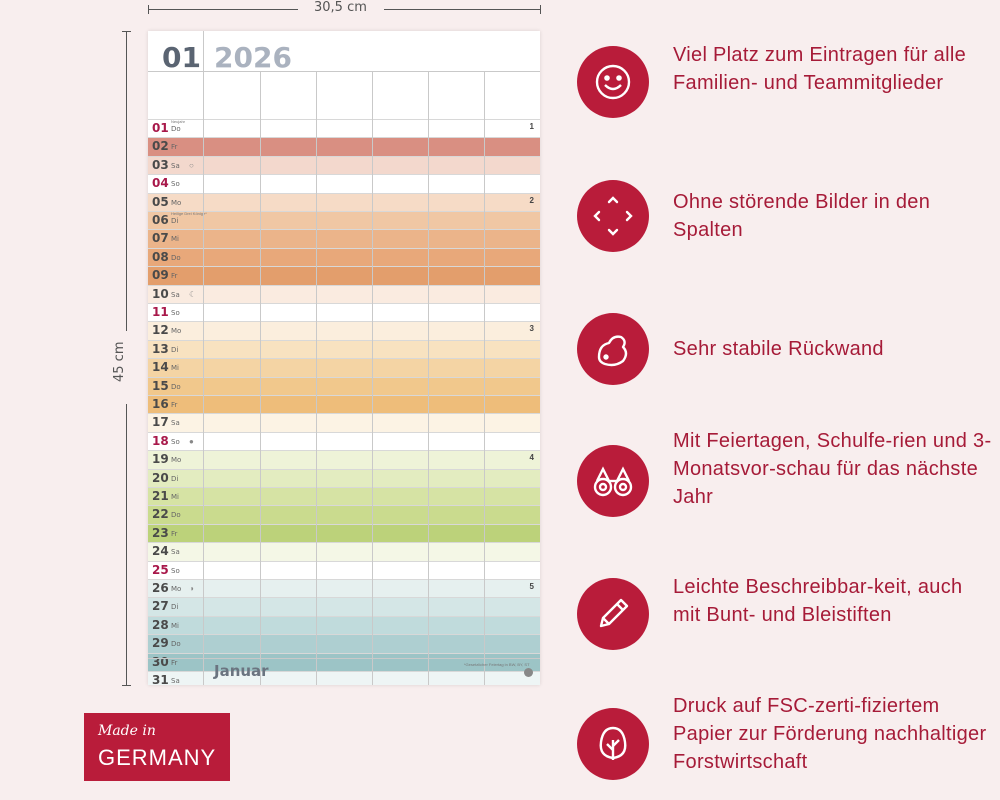  What do you see at coordinates (193, 294) in the screenshot?
I see `moon-phase-icon: ☾` at bounding box center [193, 294].